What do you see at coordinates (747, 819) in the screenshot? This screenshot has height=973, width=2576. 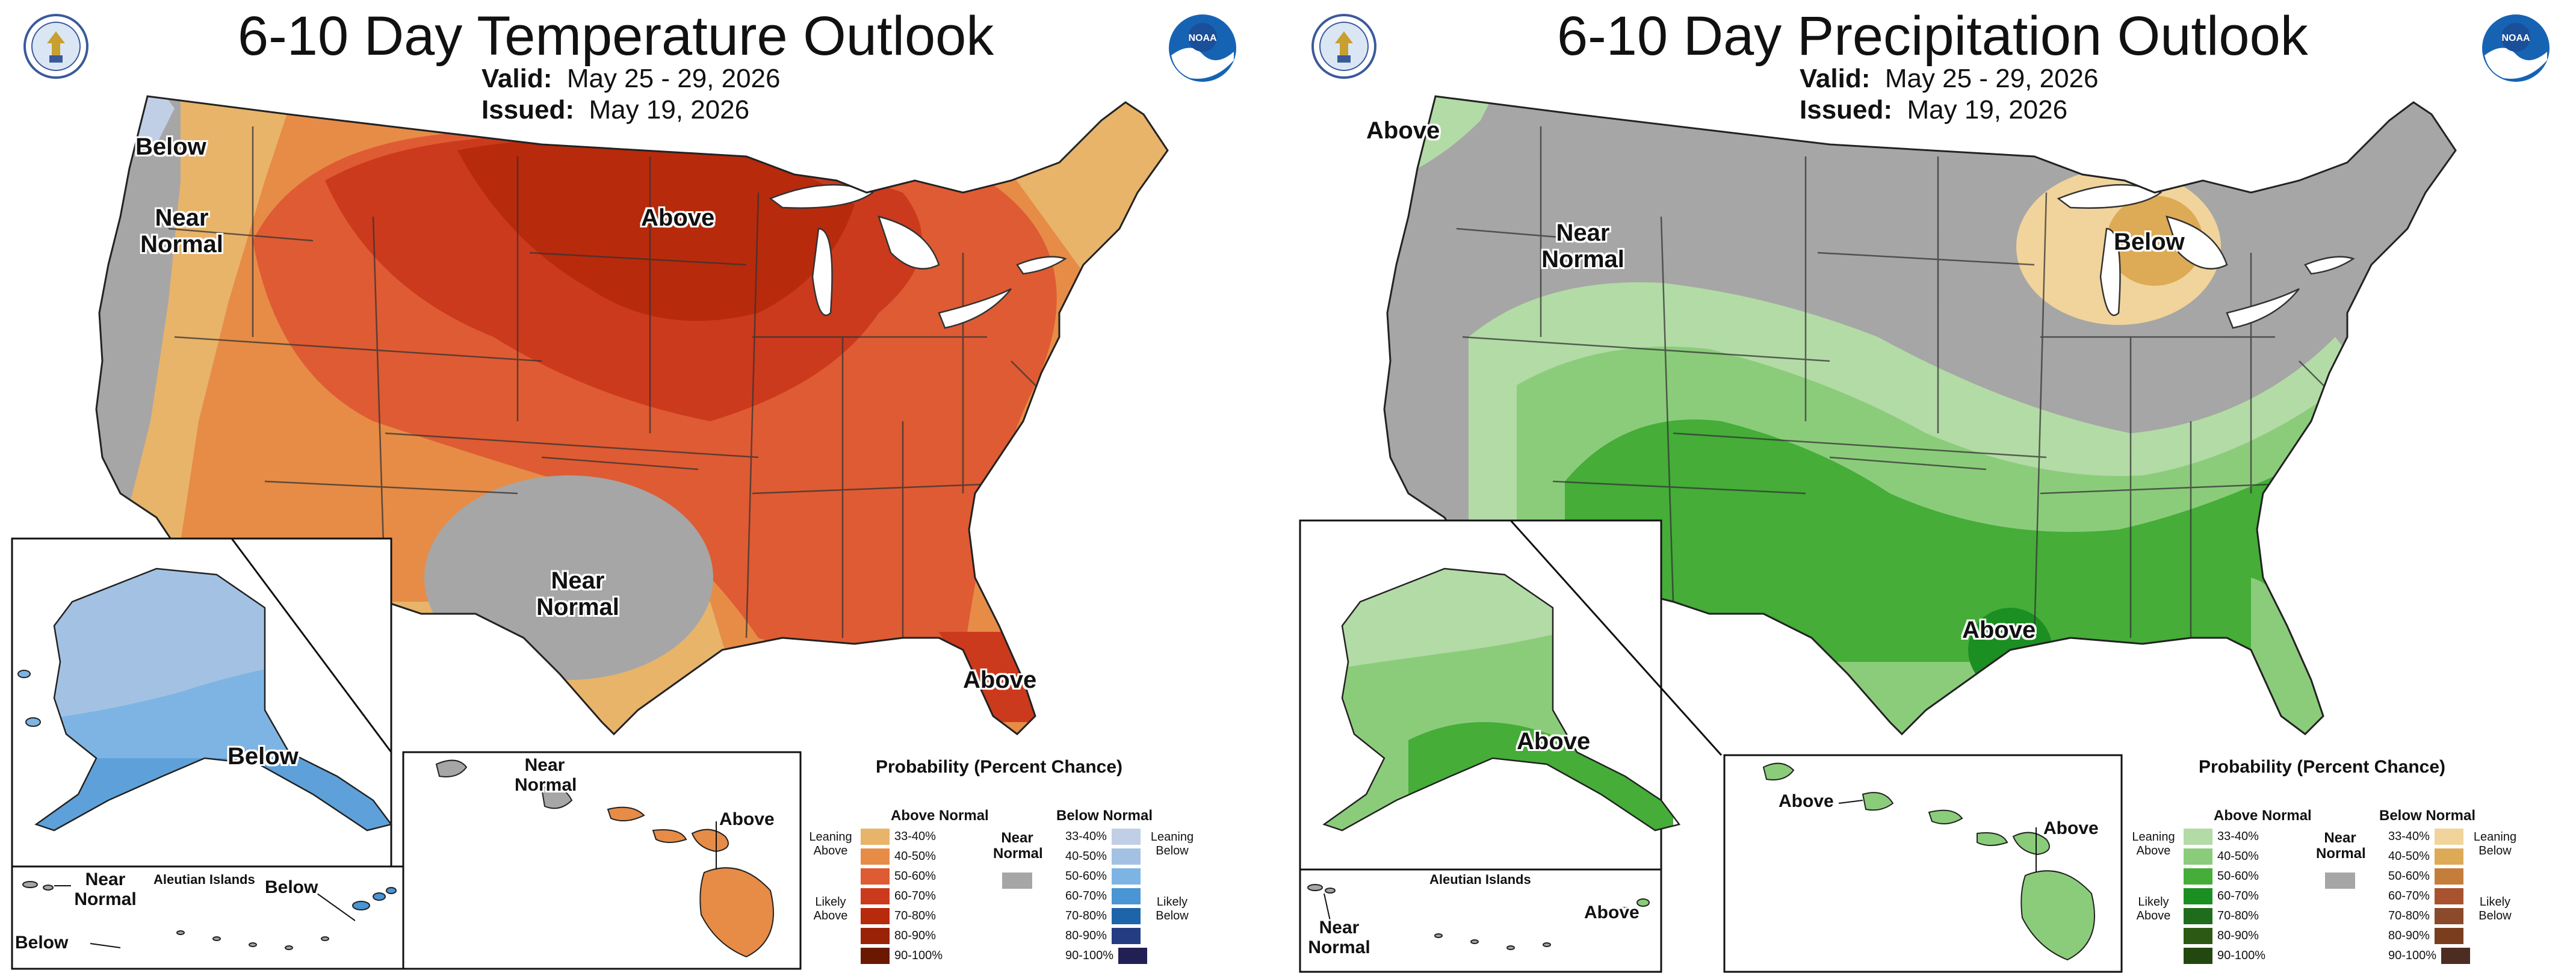 I see `label-hawaii-above: Above` at bounding box center [747, 819].